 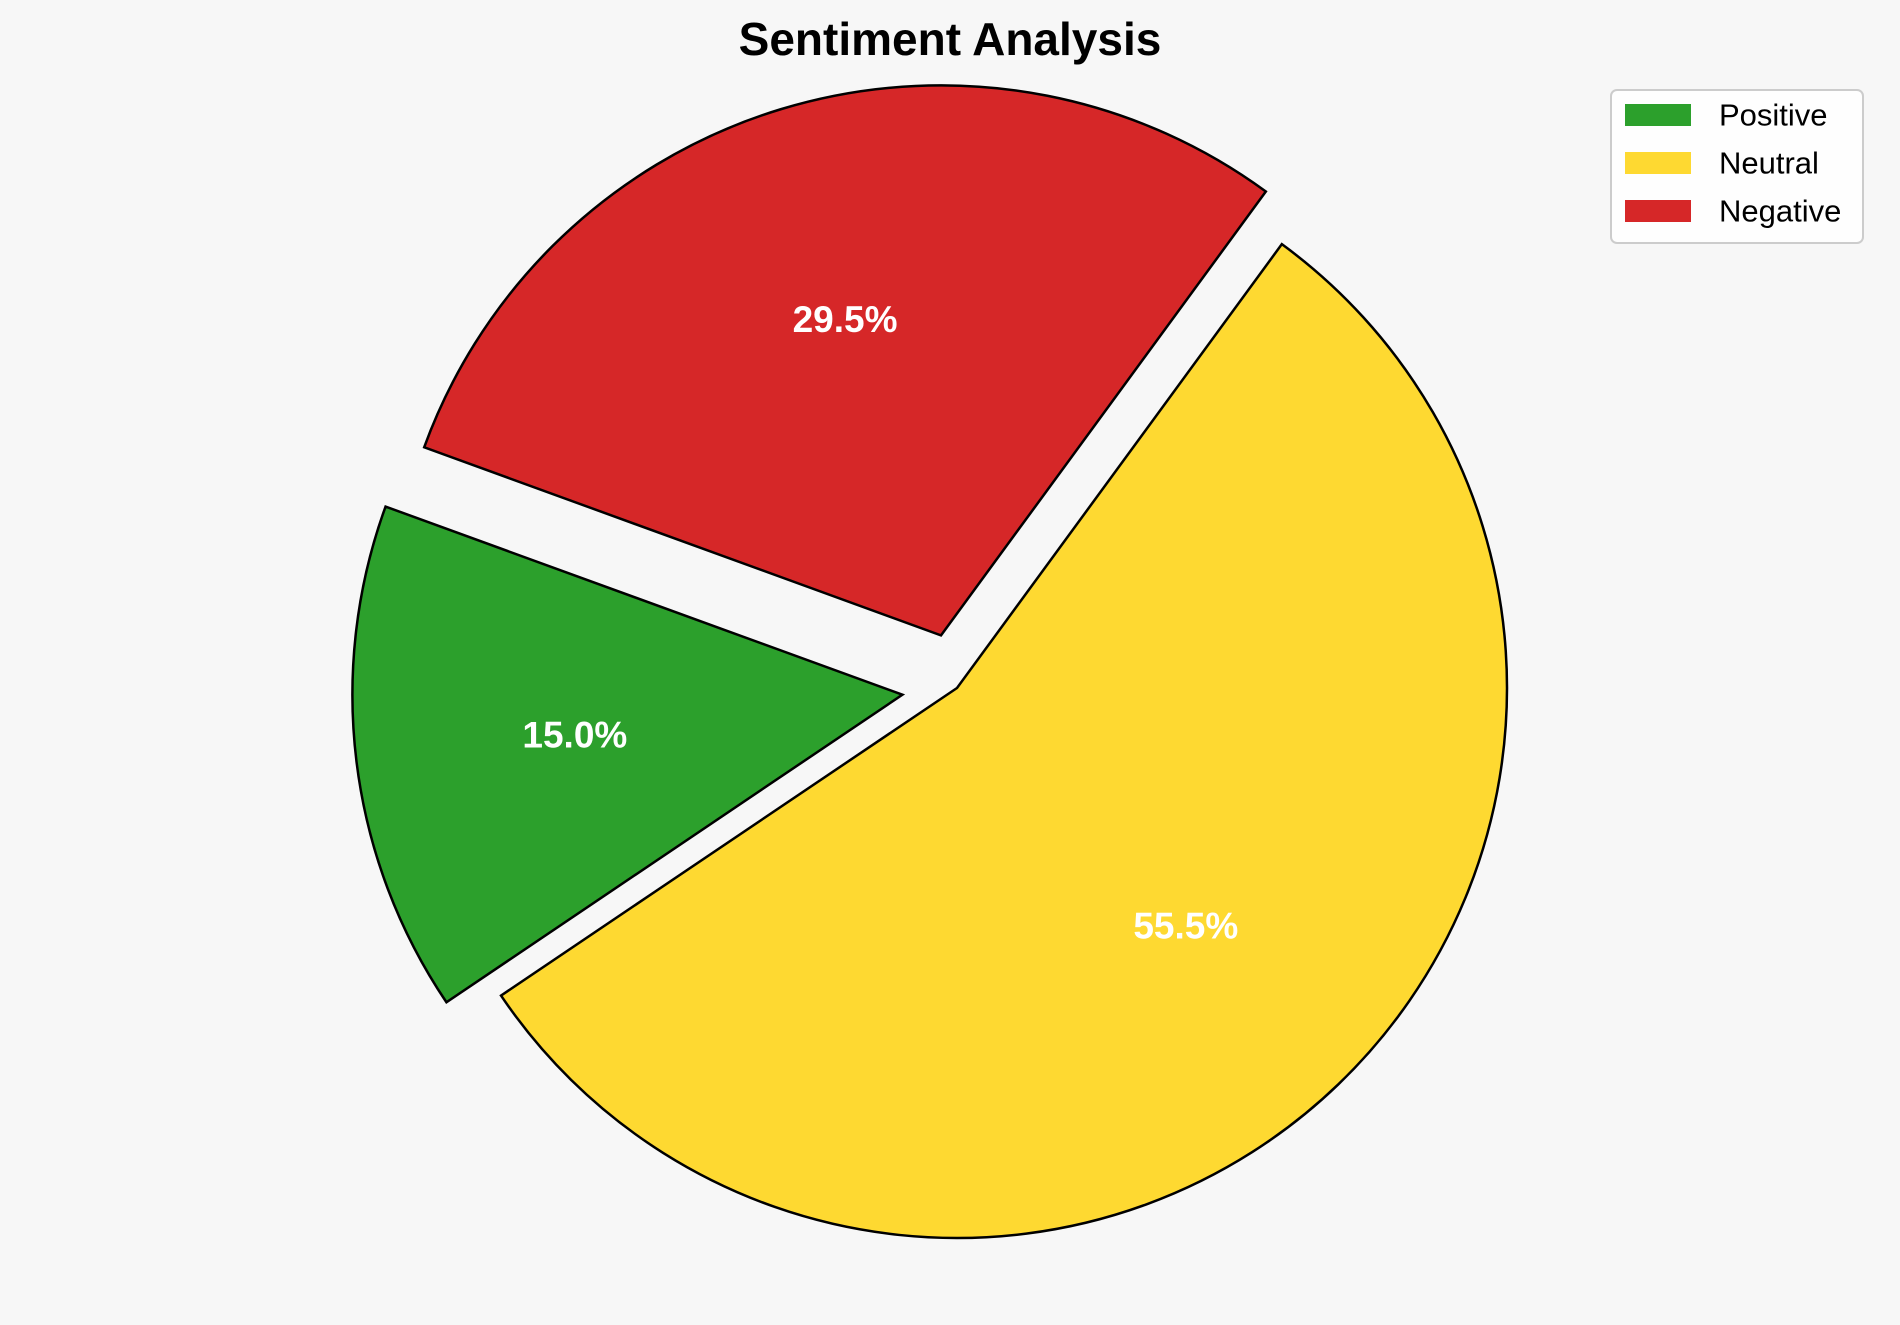 What do you see at coordinates (1658, 115) in the screenshot?
I see `legend-swatch-positive` at bounding box center [1658, 115].